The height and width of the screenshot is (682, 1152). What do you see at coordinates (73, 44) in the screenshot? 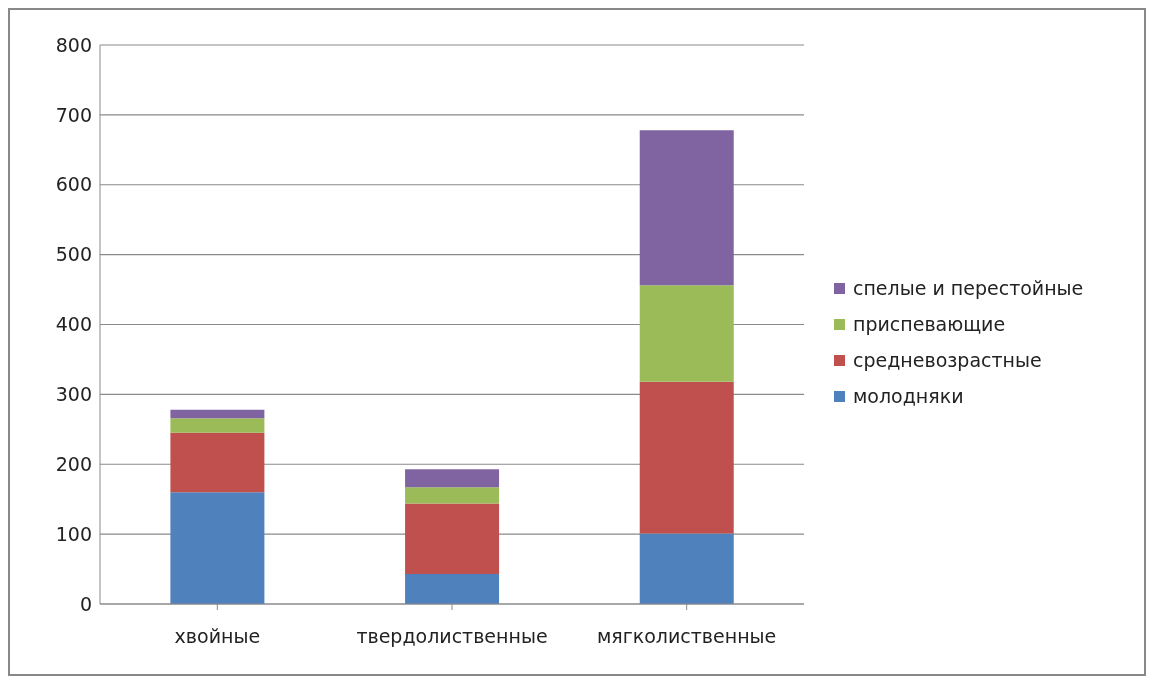
I see `y-tick-label: 800` at bounding box center [73, 44].